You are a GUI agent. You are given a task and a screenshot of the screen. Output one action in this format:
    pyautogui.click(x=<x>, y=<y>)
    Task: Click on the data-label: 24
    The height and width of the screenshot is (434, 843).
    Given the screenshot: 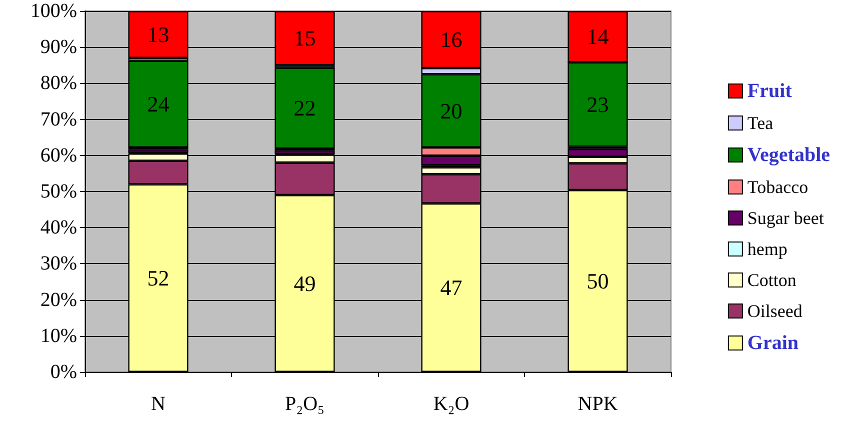 What is the action you would take?
    pyautogui.click(x=158, y=104)
    